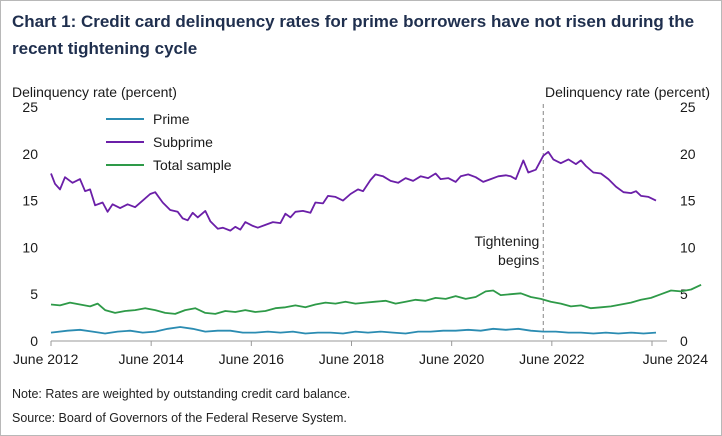 The width and height of the screenshot is (722, 436). Describe the element at coordinates (252, 359) in the screenshot. I see `x-tick-label: June 2016` at that location.